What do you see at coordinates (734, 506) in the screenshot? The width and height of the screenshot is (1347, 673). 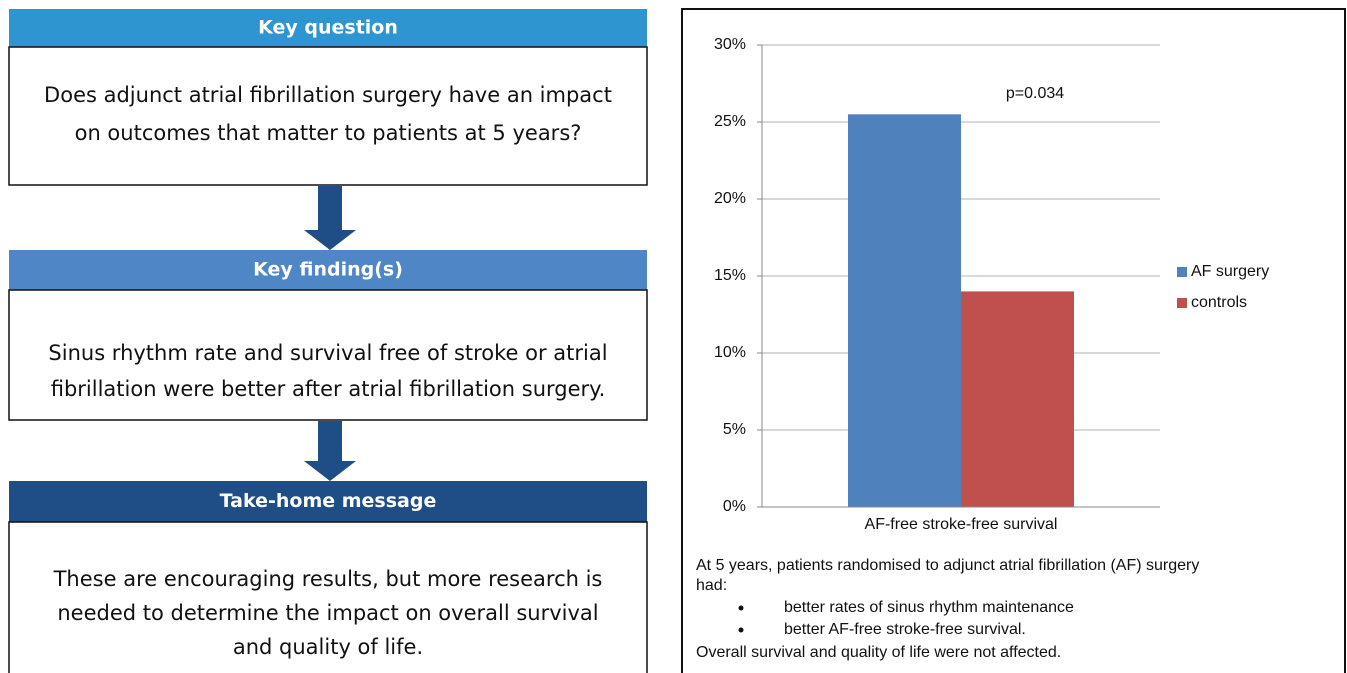 I see `y-tick-label: 0%` at bounding box center [734, 506].